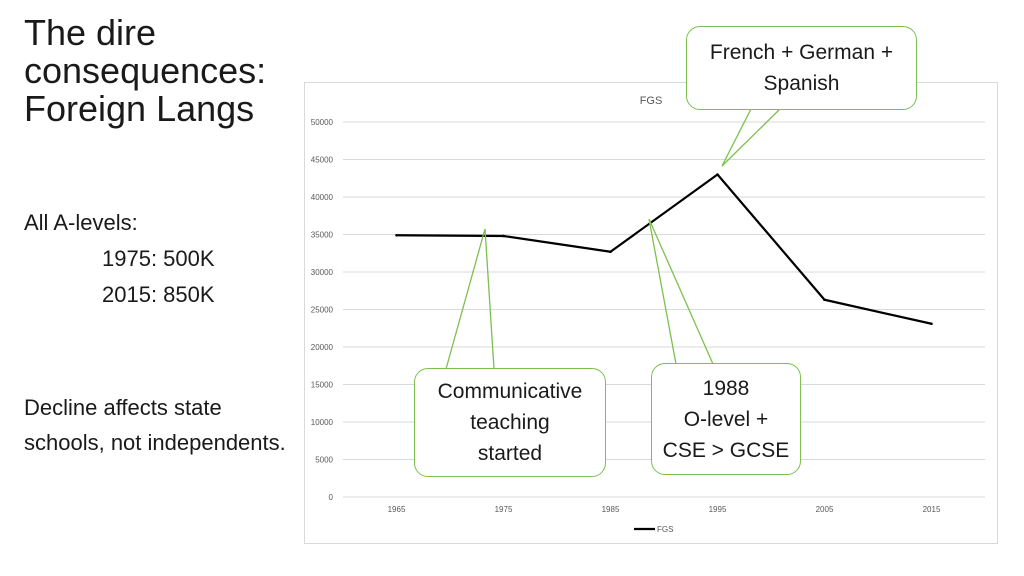 The image size is (1024, 576). I want to click on a-level-heading: All A-levels:, so click(81, 222).